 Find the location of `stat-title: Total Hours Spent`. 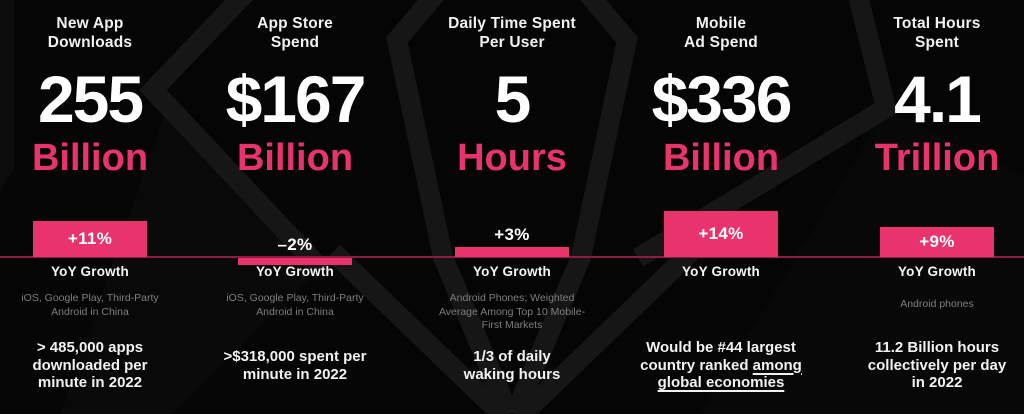

stat-title: Total Hours Spent is located at coordinates (937, 33).